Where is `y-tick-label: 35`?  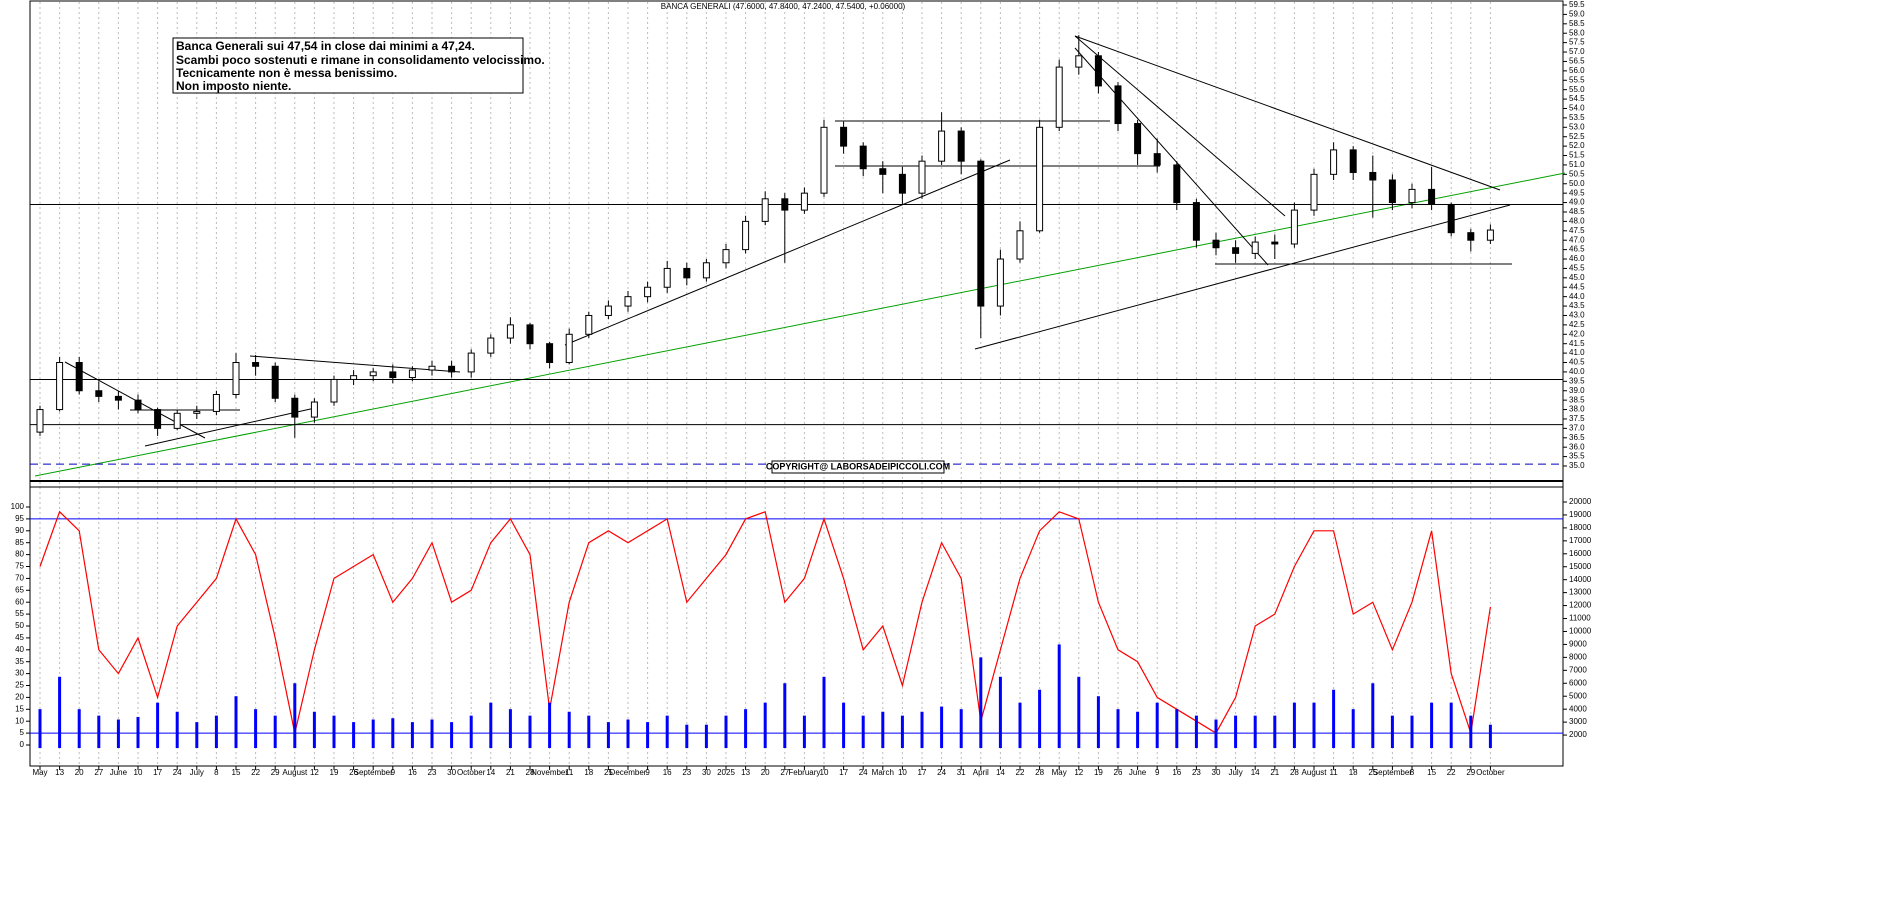 y-tick-label: 35 is located at coordinates (19, 661).